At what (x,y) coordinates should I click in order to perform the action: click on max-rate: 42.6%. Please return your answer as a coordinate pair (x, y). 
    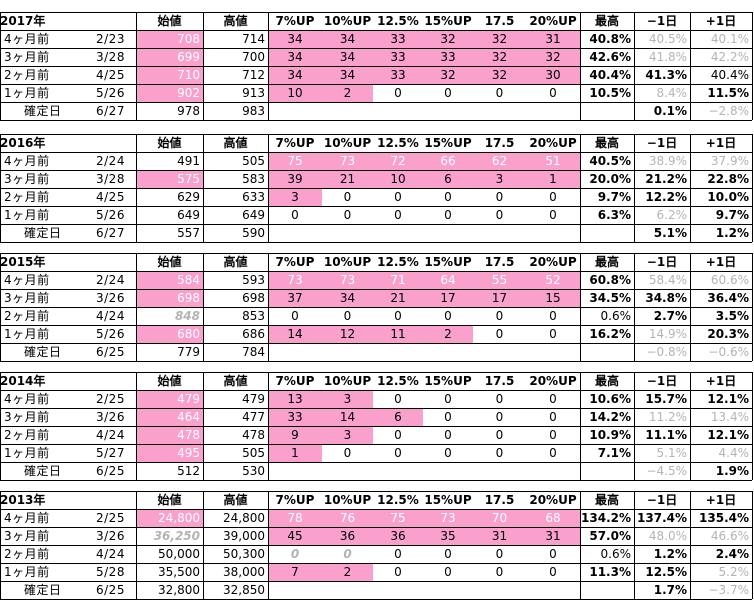
    Looking at the image, I should click on (610, 57).